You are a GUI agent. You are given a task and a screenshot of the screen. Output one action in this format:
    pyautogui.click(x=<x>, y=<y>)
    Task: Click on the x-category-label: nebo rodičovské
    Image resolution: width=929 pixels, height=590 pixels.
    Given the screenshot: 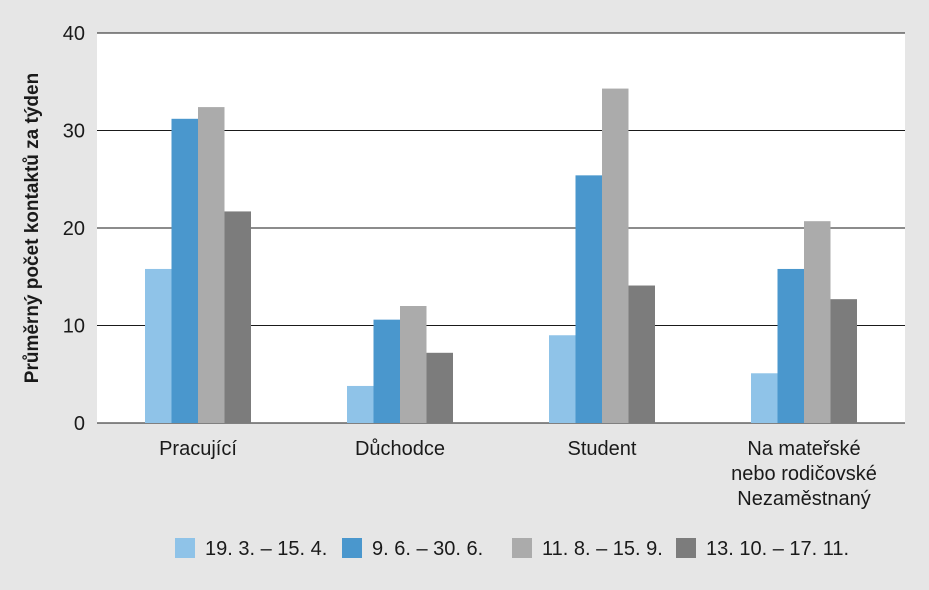 What is the action you would take?
    pyautogui.click(x=804, y=474)
    